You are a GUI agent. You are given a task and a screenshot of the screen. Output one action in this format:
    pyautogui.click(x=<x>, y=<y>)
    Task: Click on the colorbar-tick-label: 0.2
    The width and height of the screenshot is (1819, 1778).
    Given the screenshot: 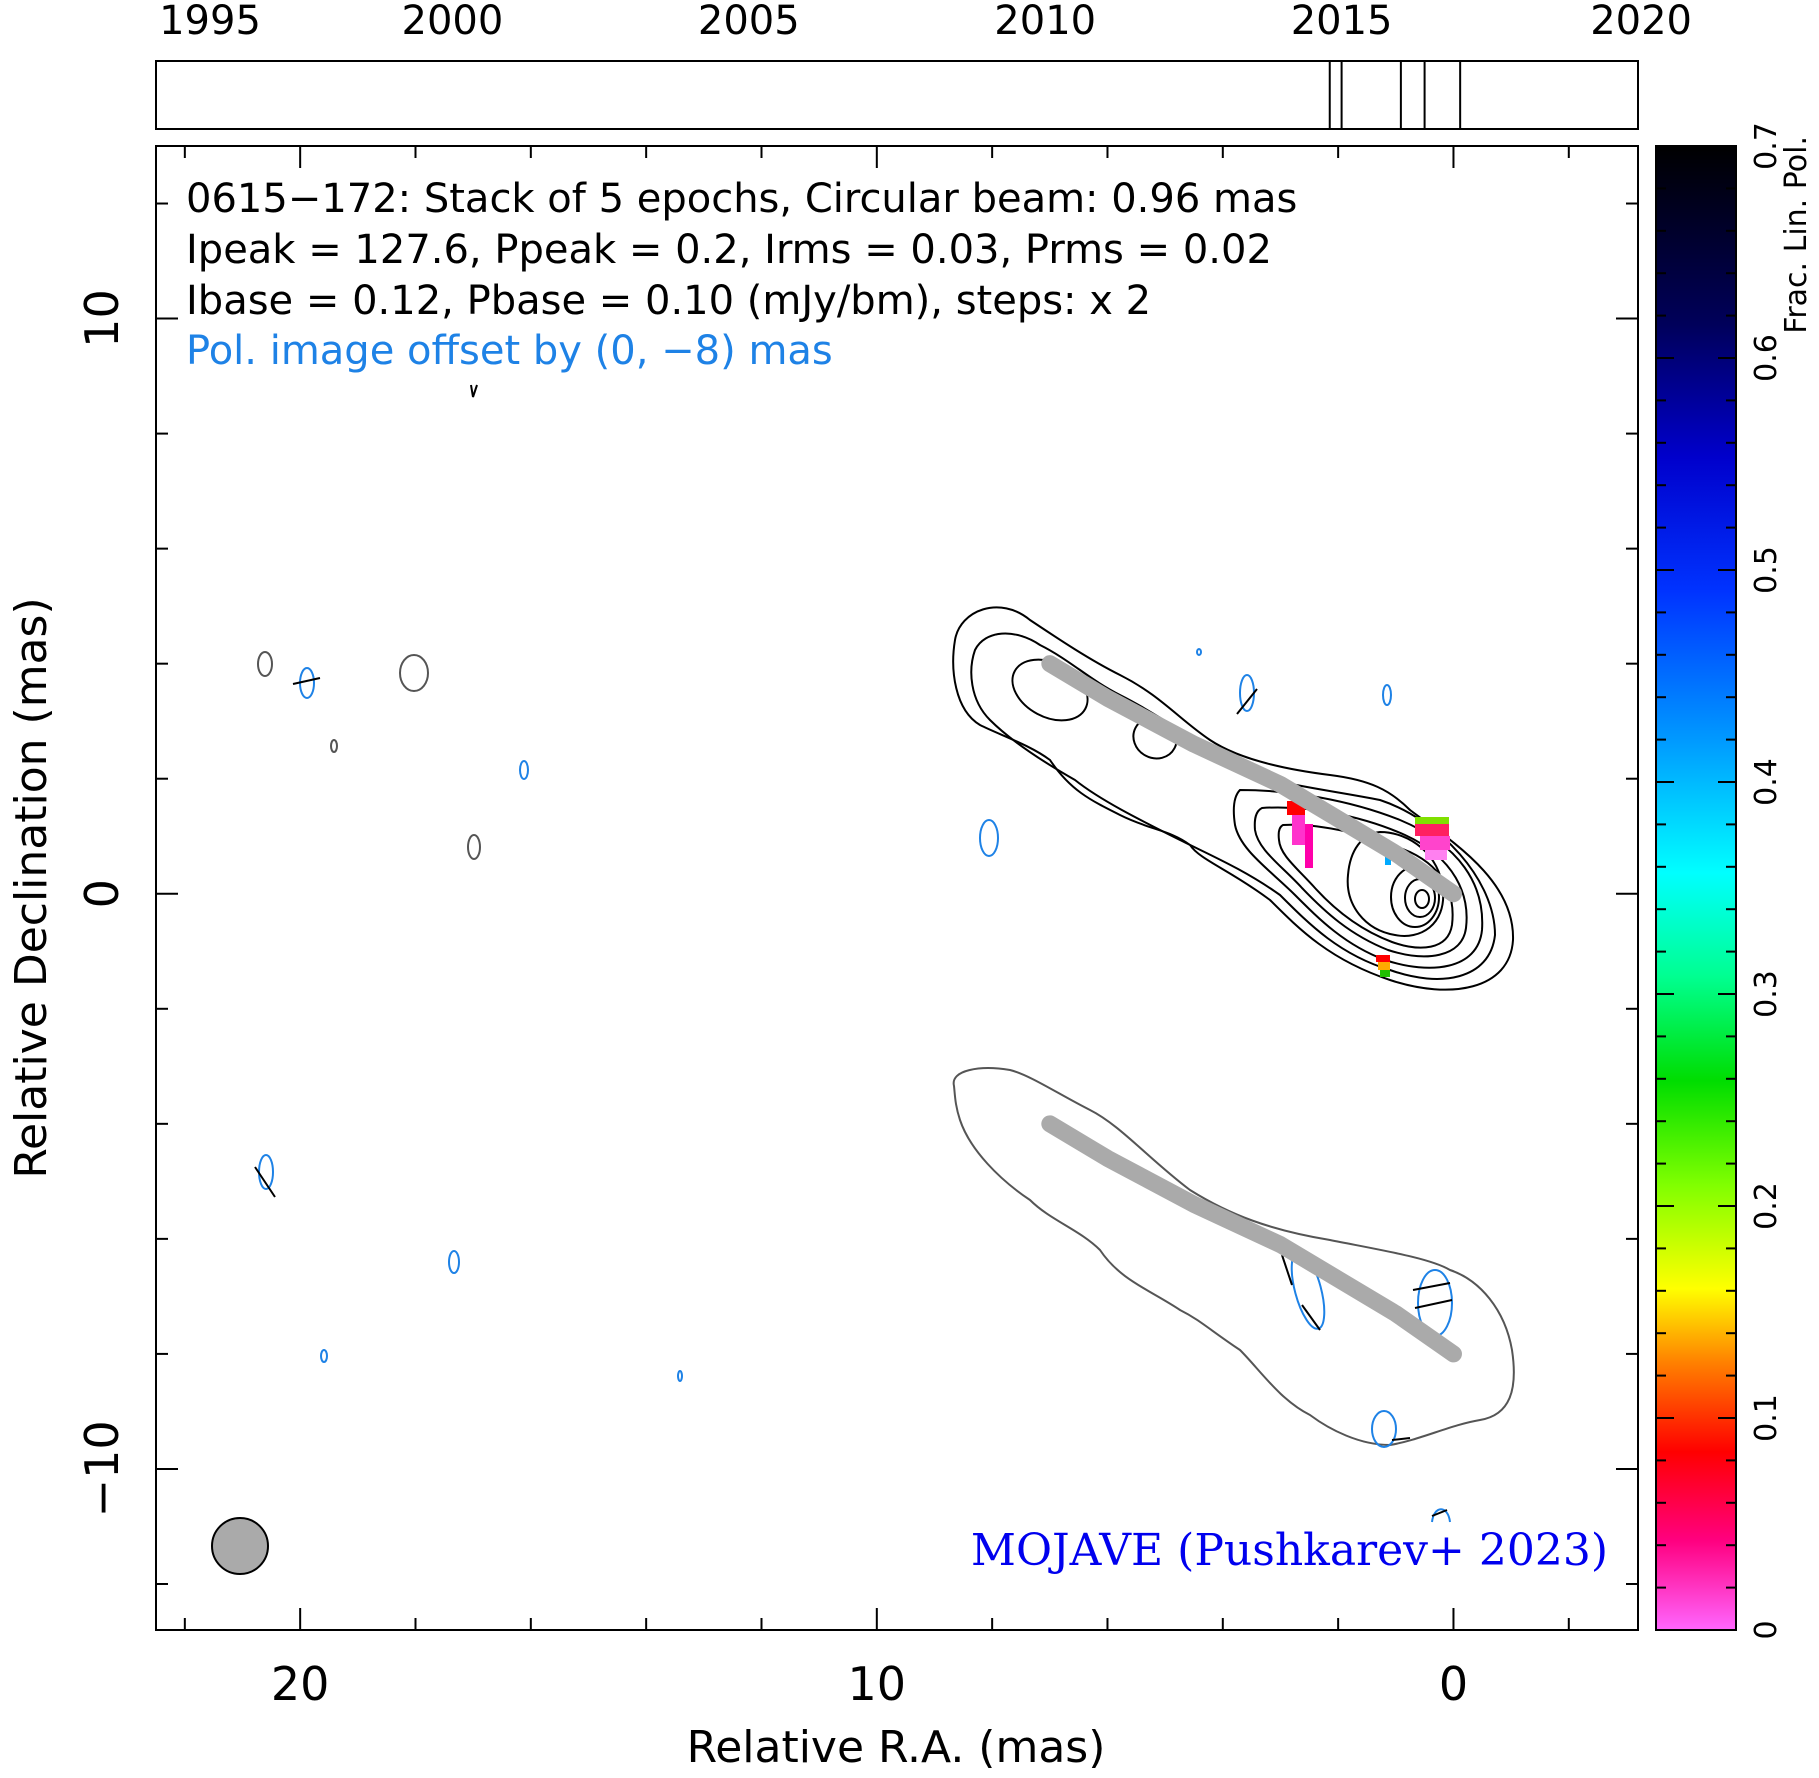 What is the action you would take?
    pyautogui.click(x=1766, y=1206)
    